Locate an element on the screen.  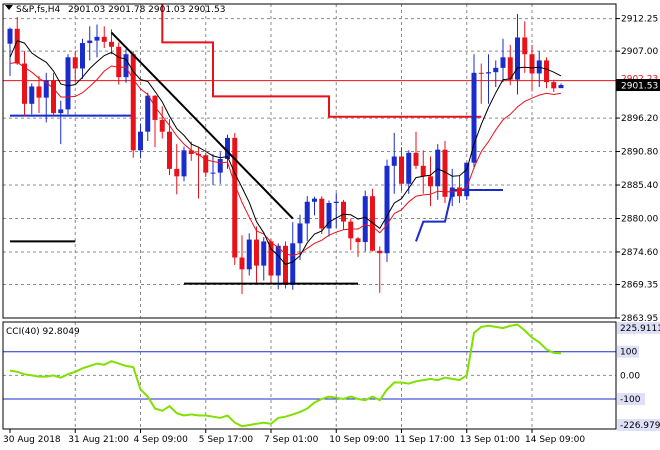
y-tick-label: 2874.60 is located at coordinates (639, 253).